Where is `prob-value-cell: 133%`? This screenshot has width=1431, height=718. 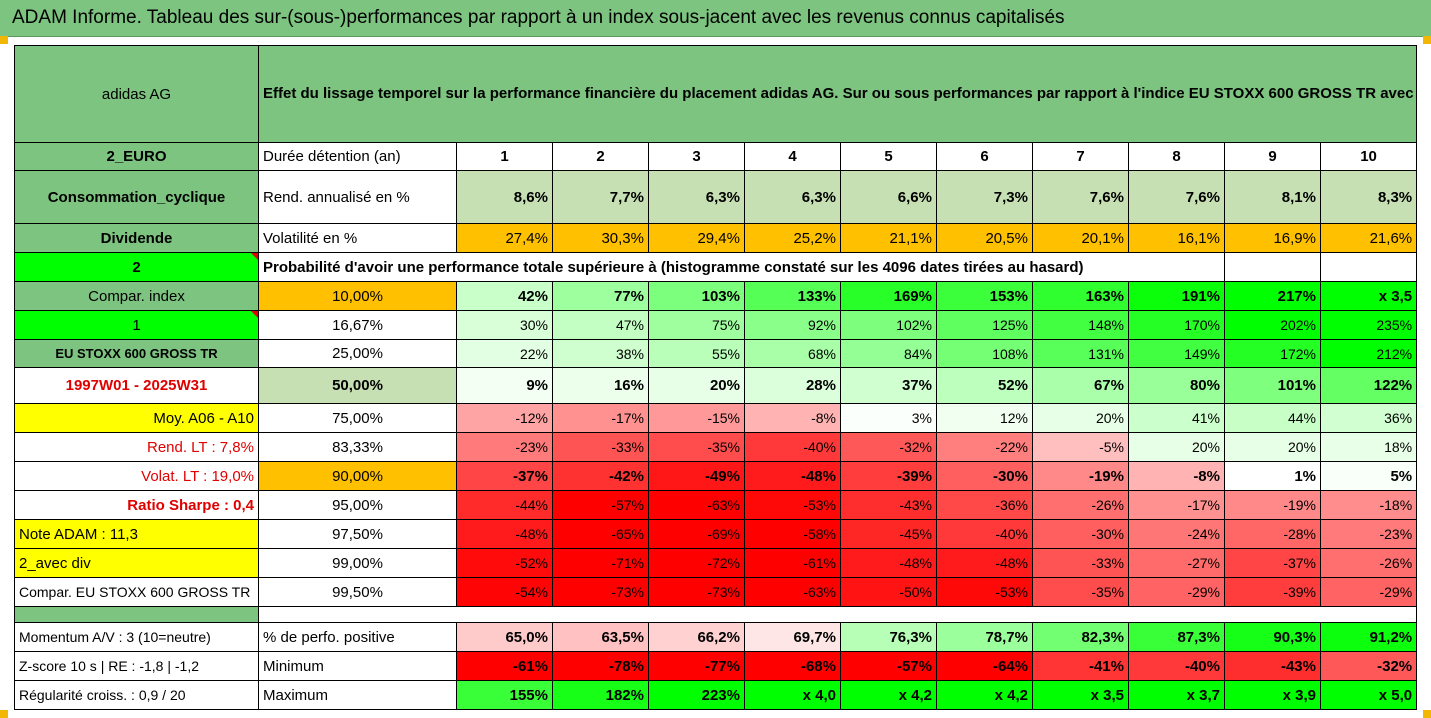 prob-value-cell: 133% is located at coordinates (792, 296).